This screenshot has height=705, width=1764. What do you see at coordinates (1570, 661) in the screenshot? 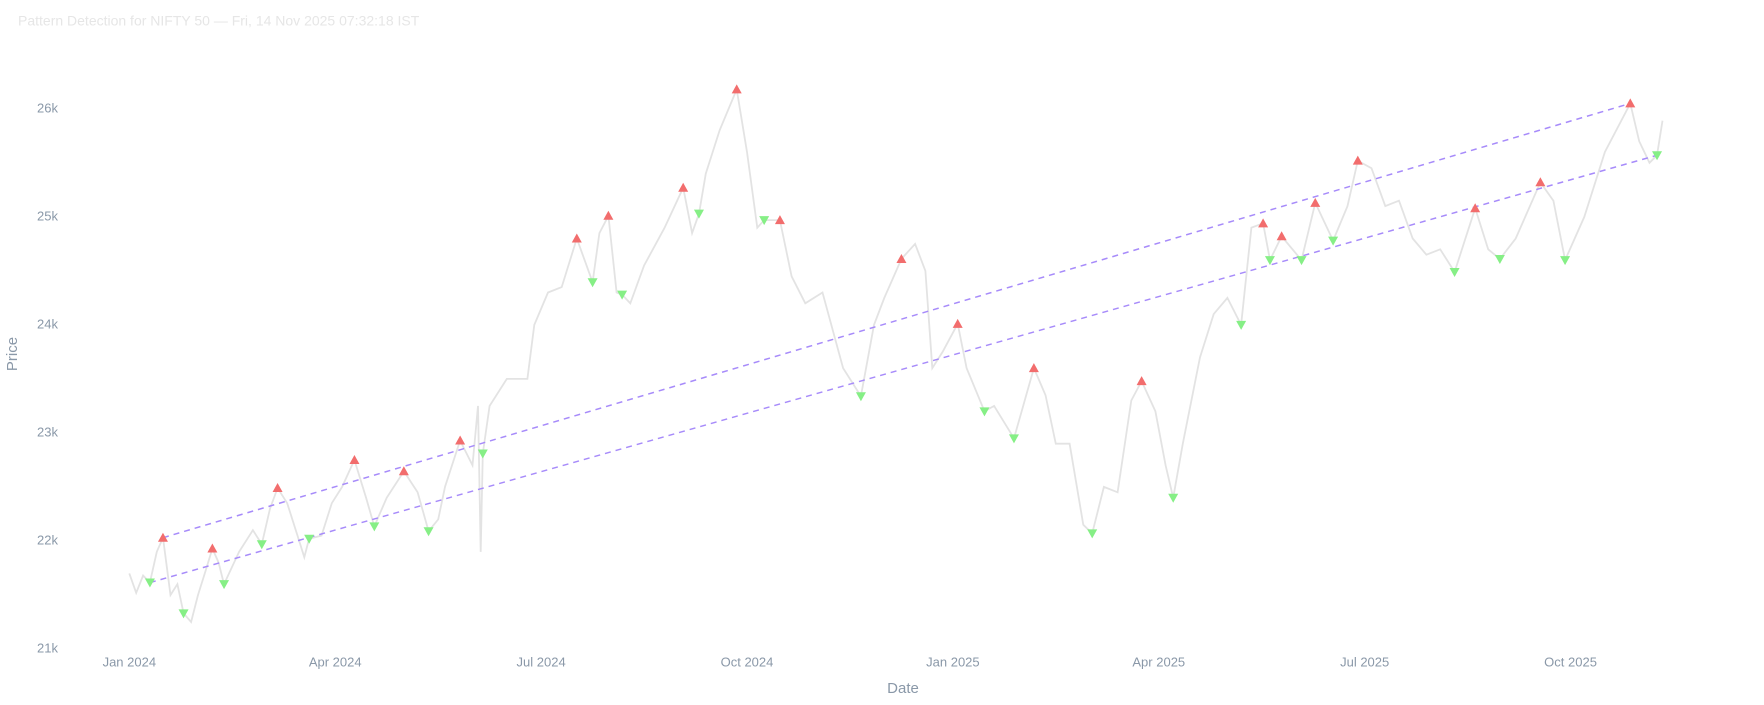
I see `x-tick-label: Oct 2025` at bounding box center [1570, 661].